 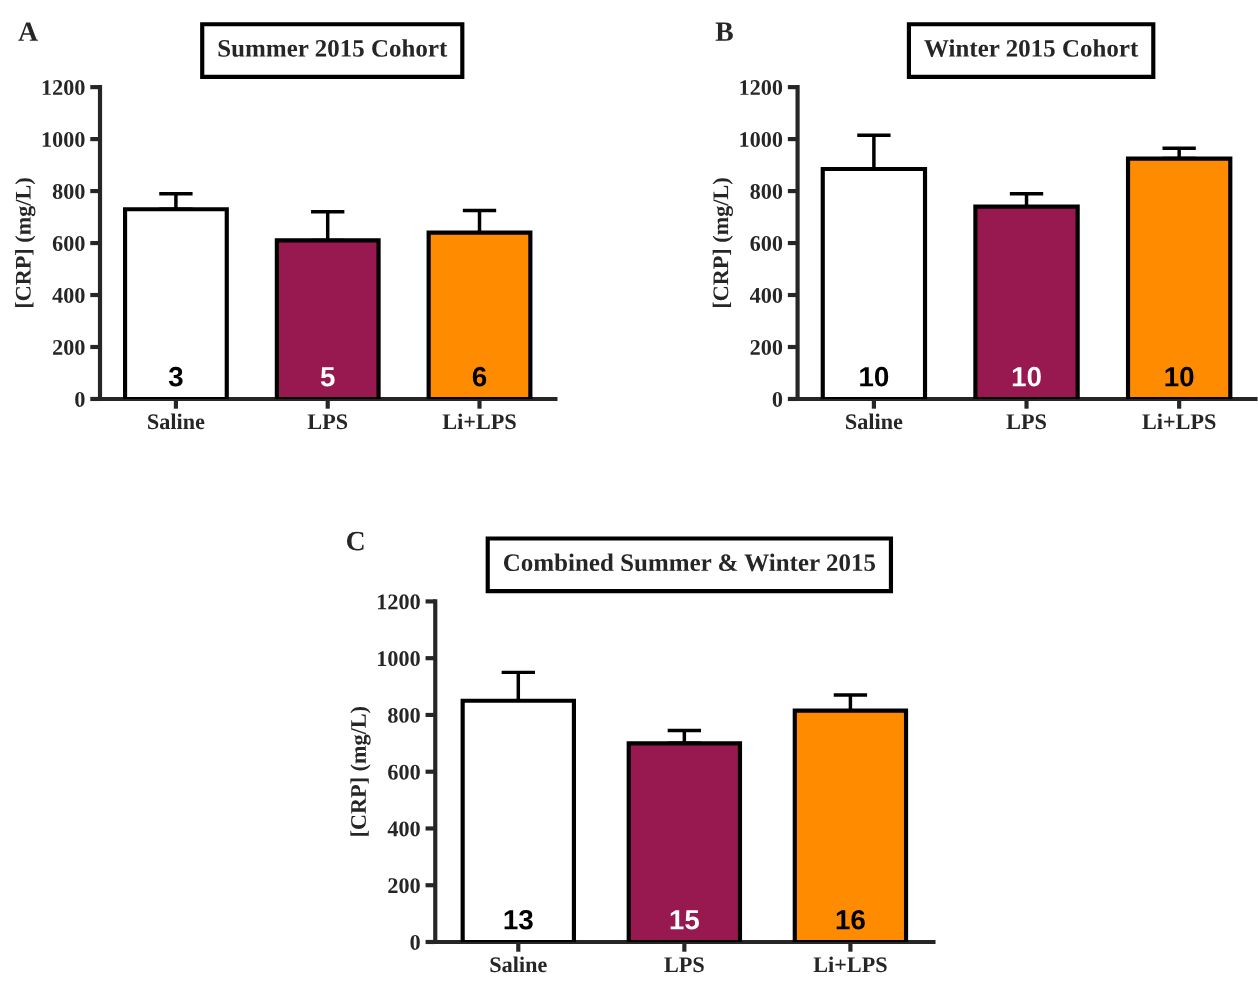 I want to click on text: B, so click(x=724, y=31).